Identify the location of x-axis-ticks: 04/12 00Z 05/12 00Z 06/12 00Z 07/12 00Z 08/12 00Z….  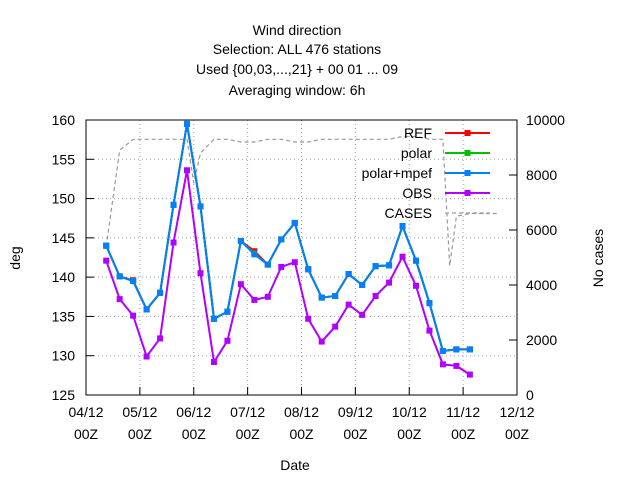
(301, 414).